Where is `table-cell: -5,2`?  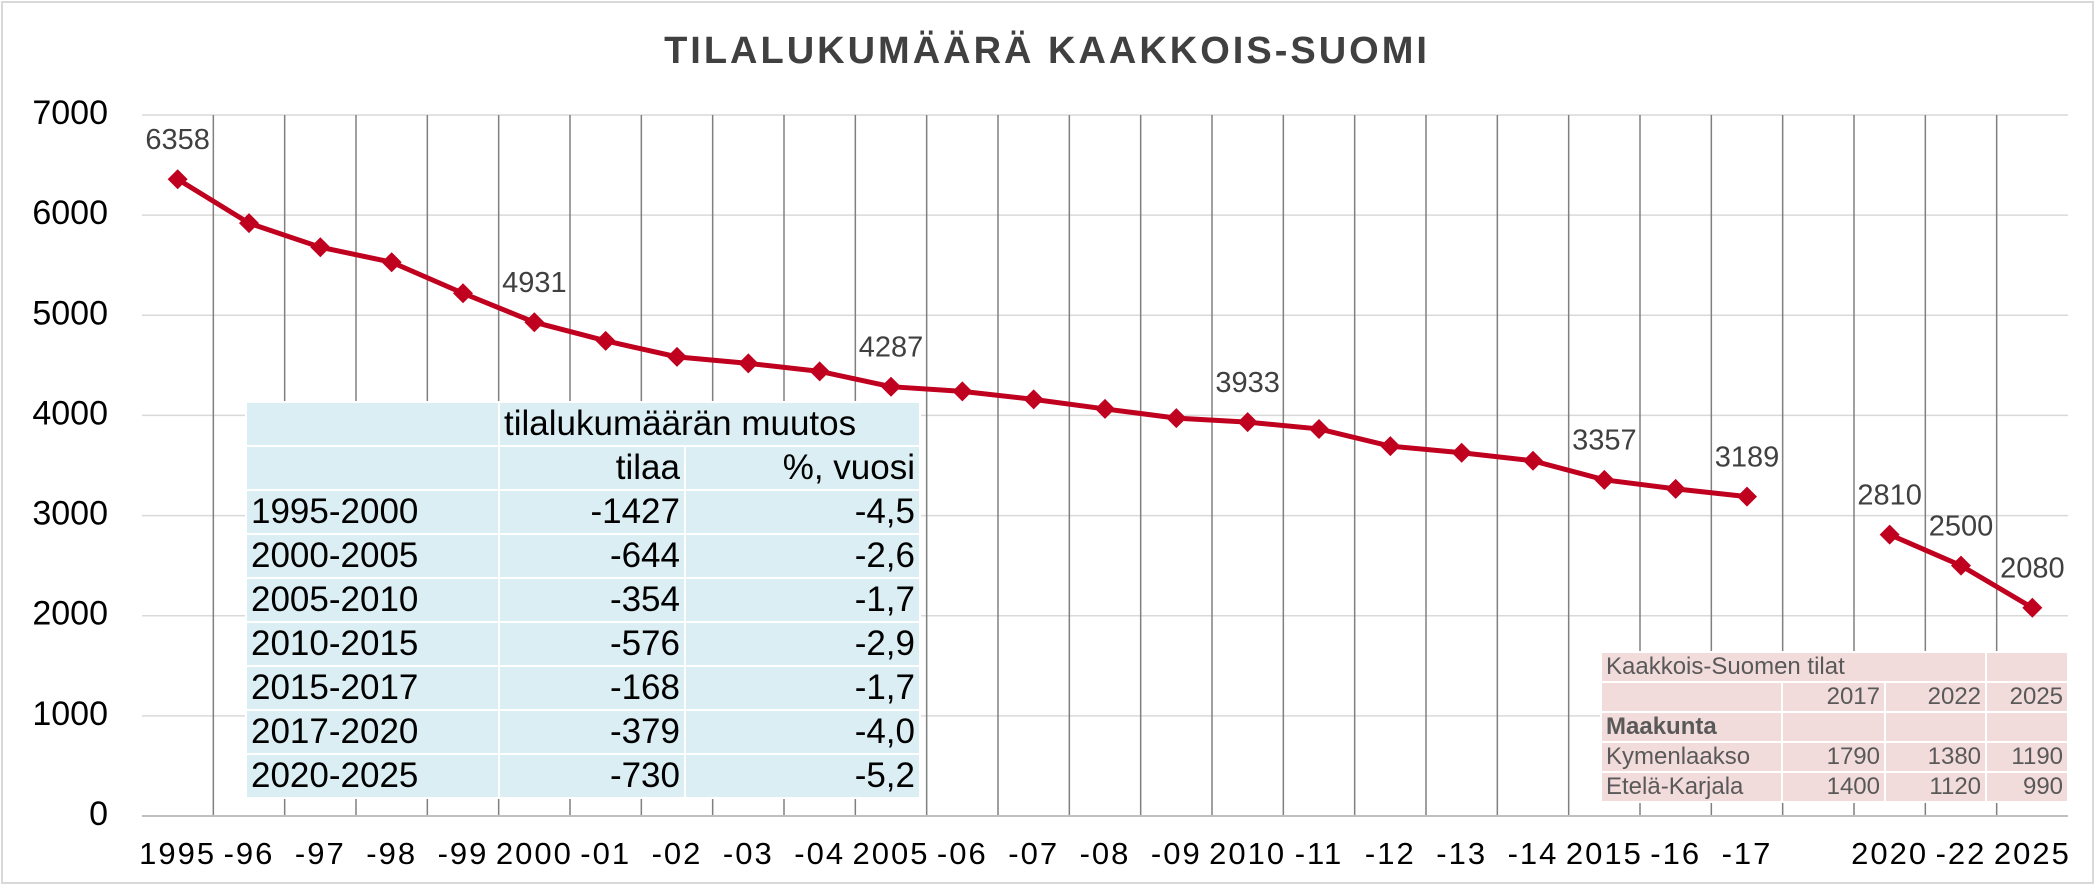
table-cell: -5,2 is located at coordinates (802, 776).